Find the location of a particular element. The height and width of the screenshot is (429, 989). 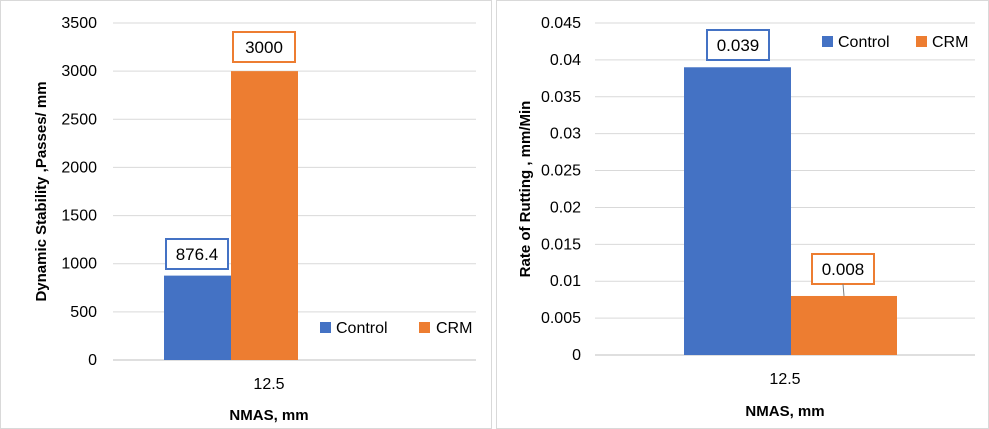

y-axis-title: Rate of Rutting , mm/Min is located at coordinates (525, 189).